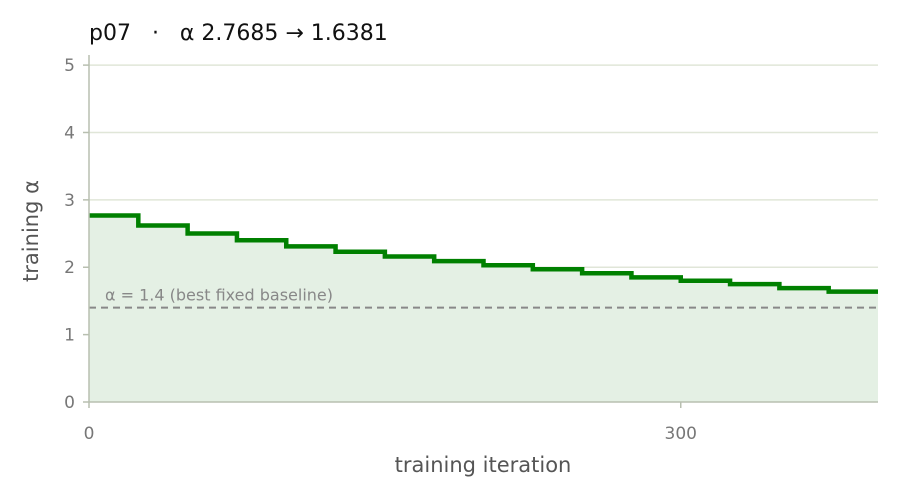  I want to click on x-ticks: 0 300, so click(390, 423).